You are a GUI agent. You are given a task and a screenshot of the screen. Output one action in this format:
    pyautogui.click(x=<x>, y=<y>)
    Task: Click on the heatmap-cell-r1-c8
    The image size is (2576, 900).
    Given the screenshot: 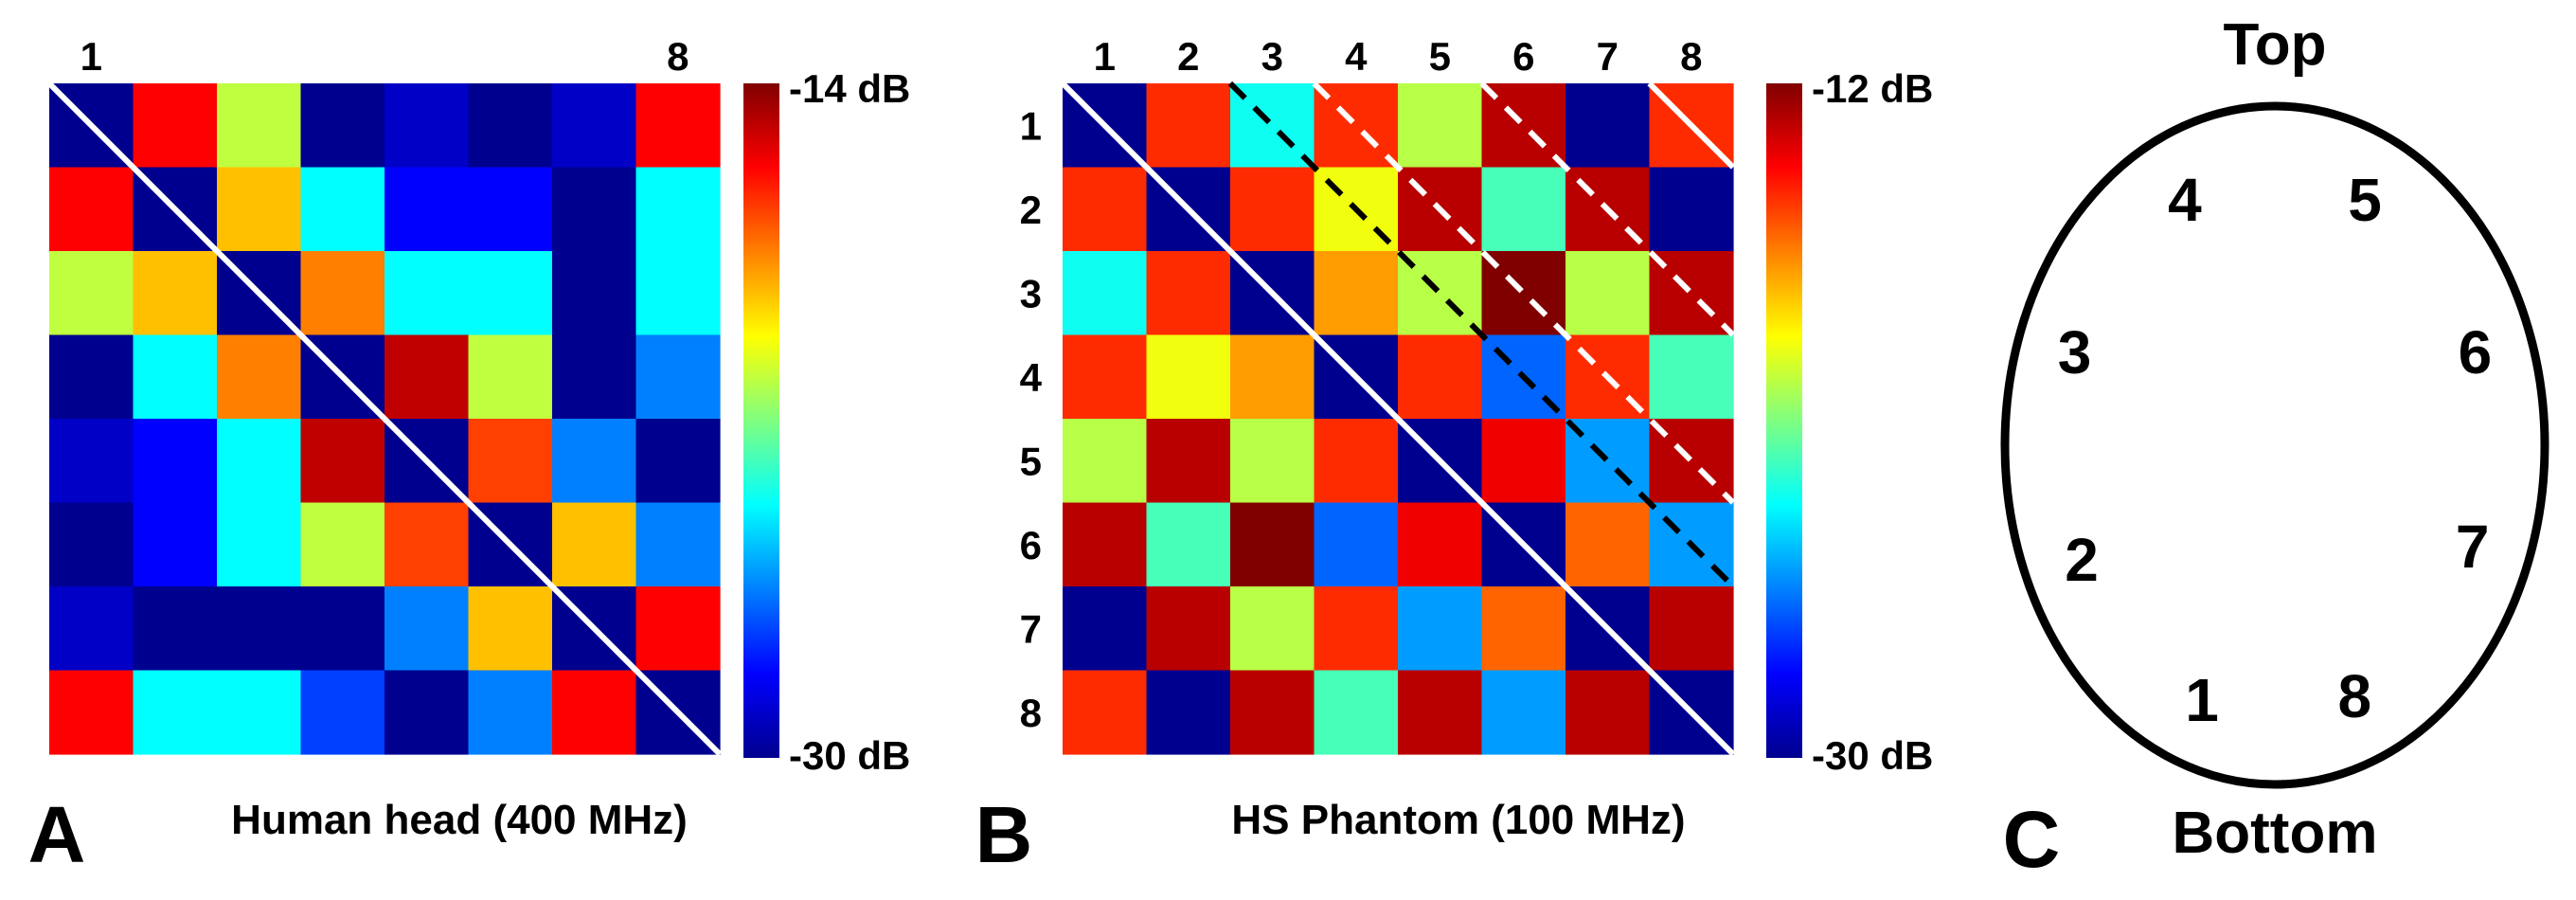 What is the action you would take?
    pyautogui.click(x=678, y=126)
    